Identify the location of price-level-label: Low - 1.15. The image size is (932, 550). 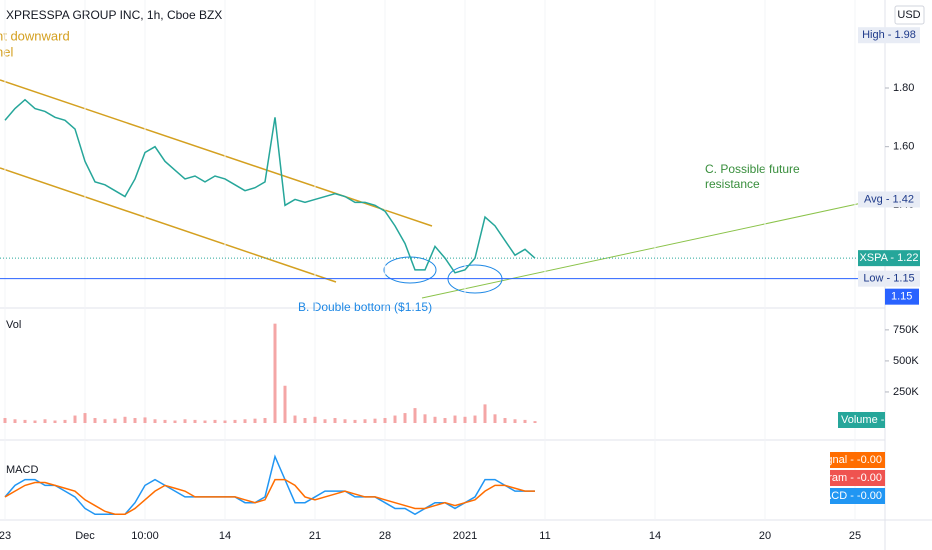
(888, 279).